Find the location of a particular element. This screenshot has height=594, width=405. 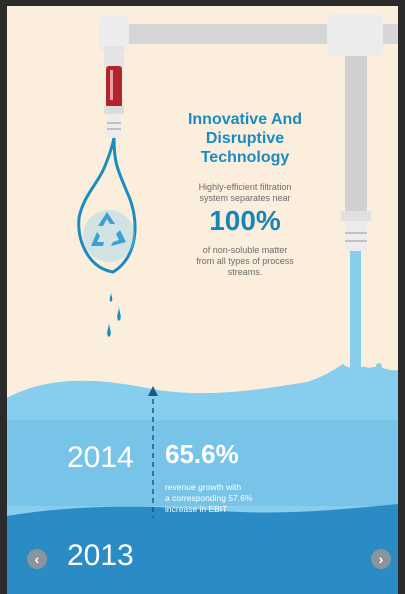

vertical-pipe is located at coordinates (356, 136).